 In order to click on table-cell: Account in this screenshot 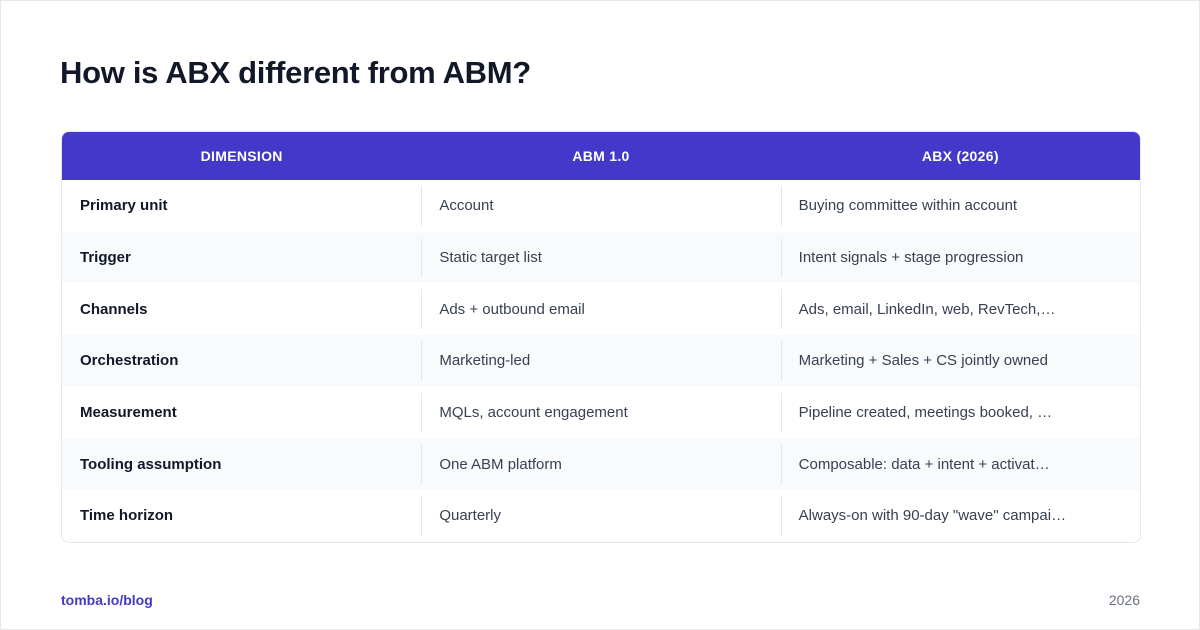, I will do `click(600, 206)`.